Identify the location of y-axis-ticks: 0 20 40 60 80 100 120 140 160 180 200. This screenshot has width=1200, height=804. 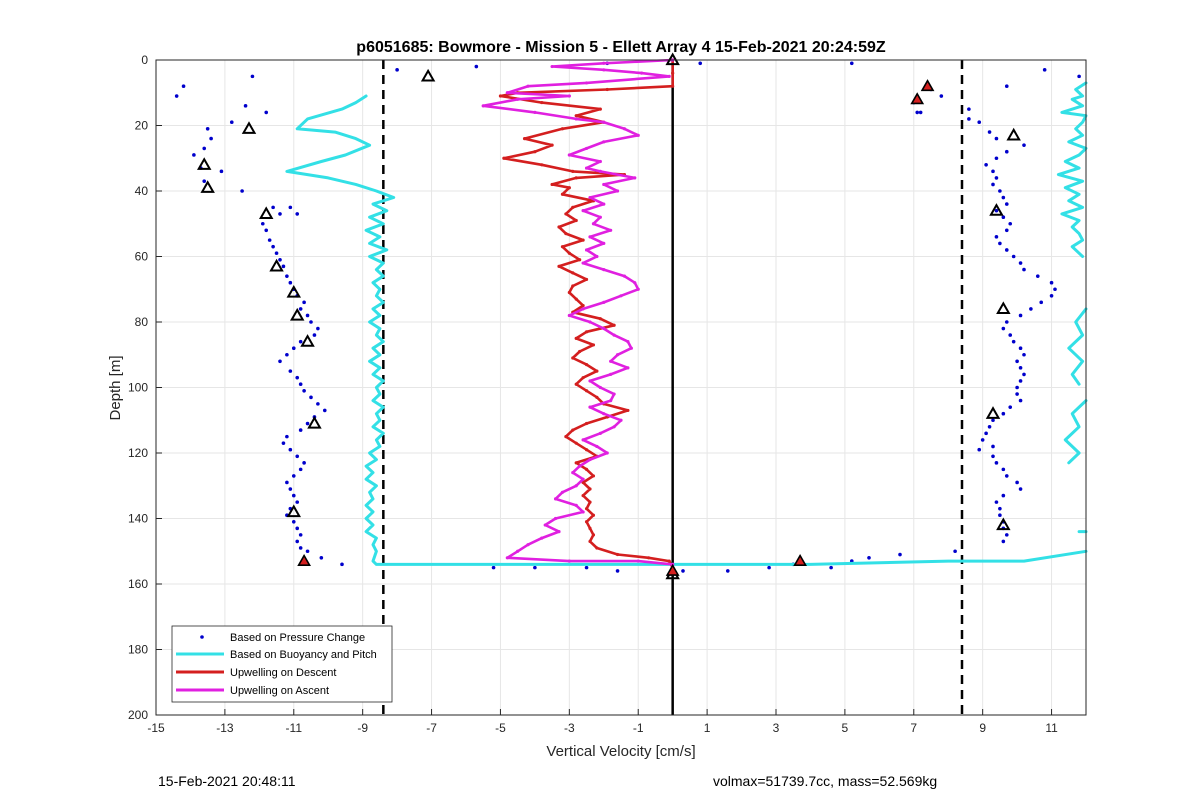
(145, 387).